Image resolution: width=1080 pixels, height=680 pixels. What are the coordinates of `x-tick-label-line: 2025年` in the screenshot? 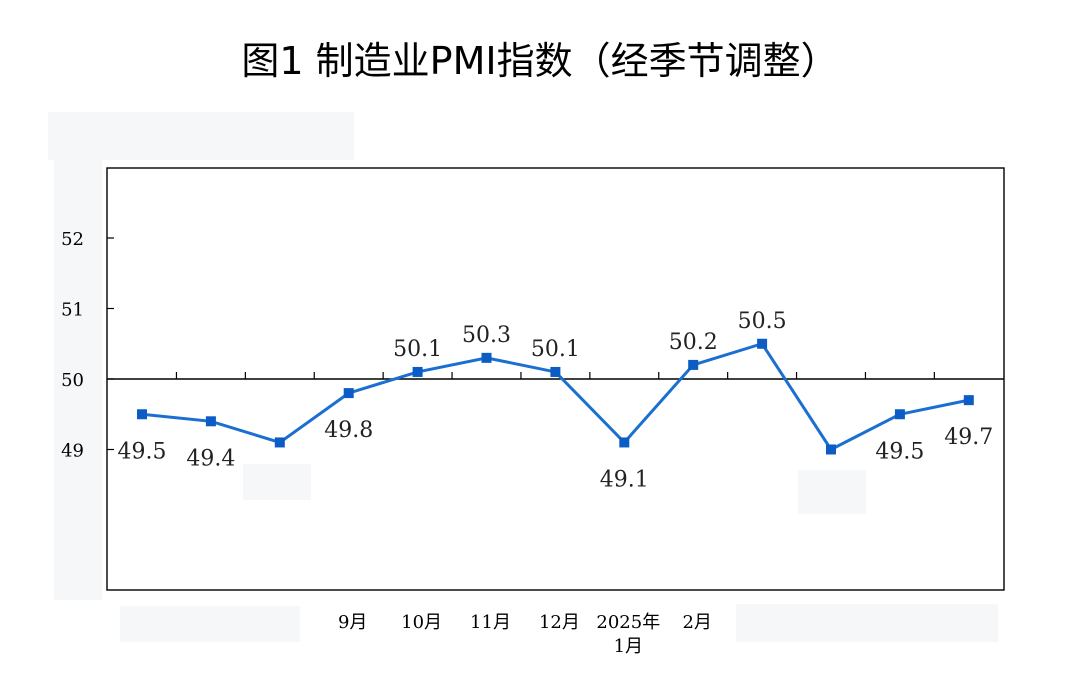 It's located at (628, 622).